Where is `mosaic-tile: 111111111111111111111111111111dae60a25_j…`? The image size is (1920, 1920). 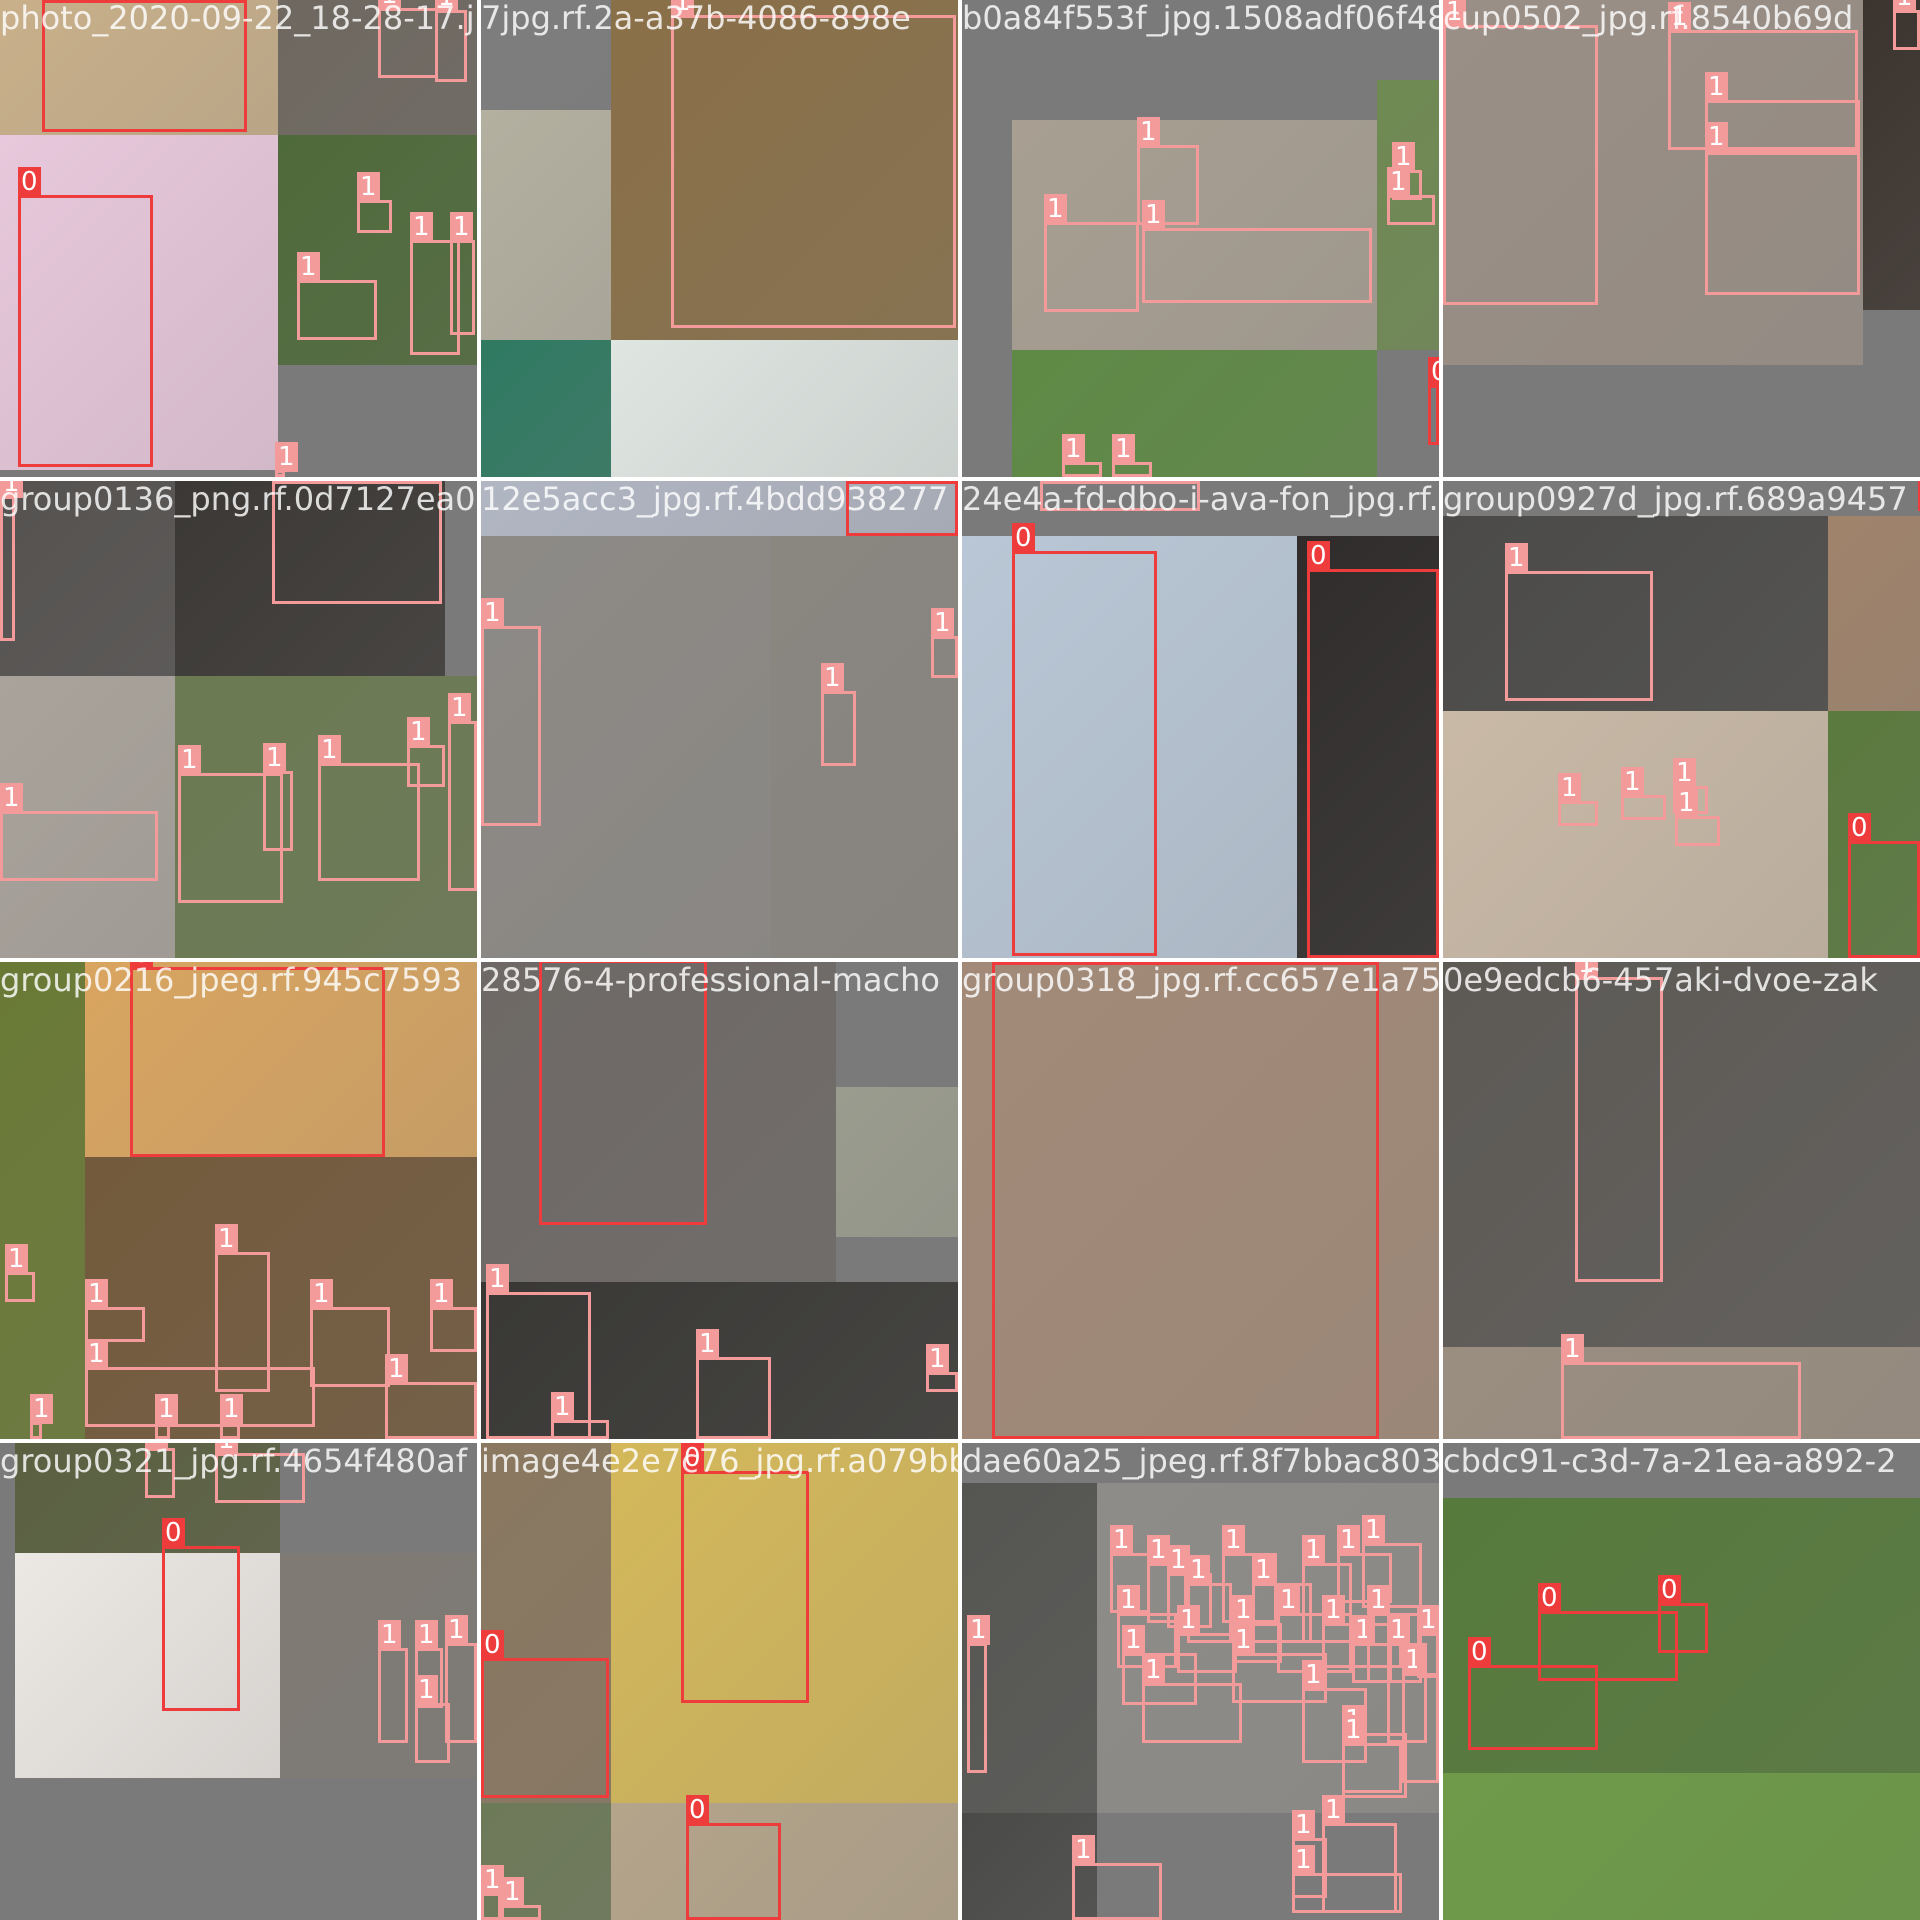 mosaic-tile: 111111111111111111111111111111dae60a25_j… is located at coordinates (1200, 1681).